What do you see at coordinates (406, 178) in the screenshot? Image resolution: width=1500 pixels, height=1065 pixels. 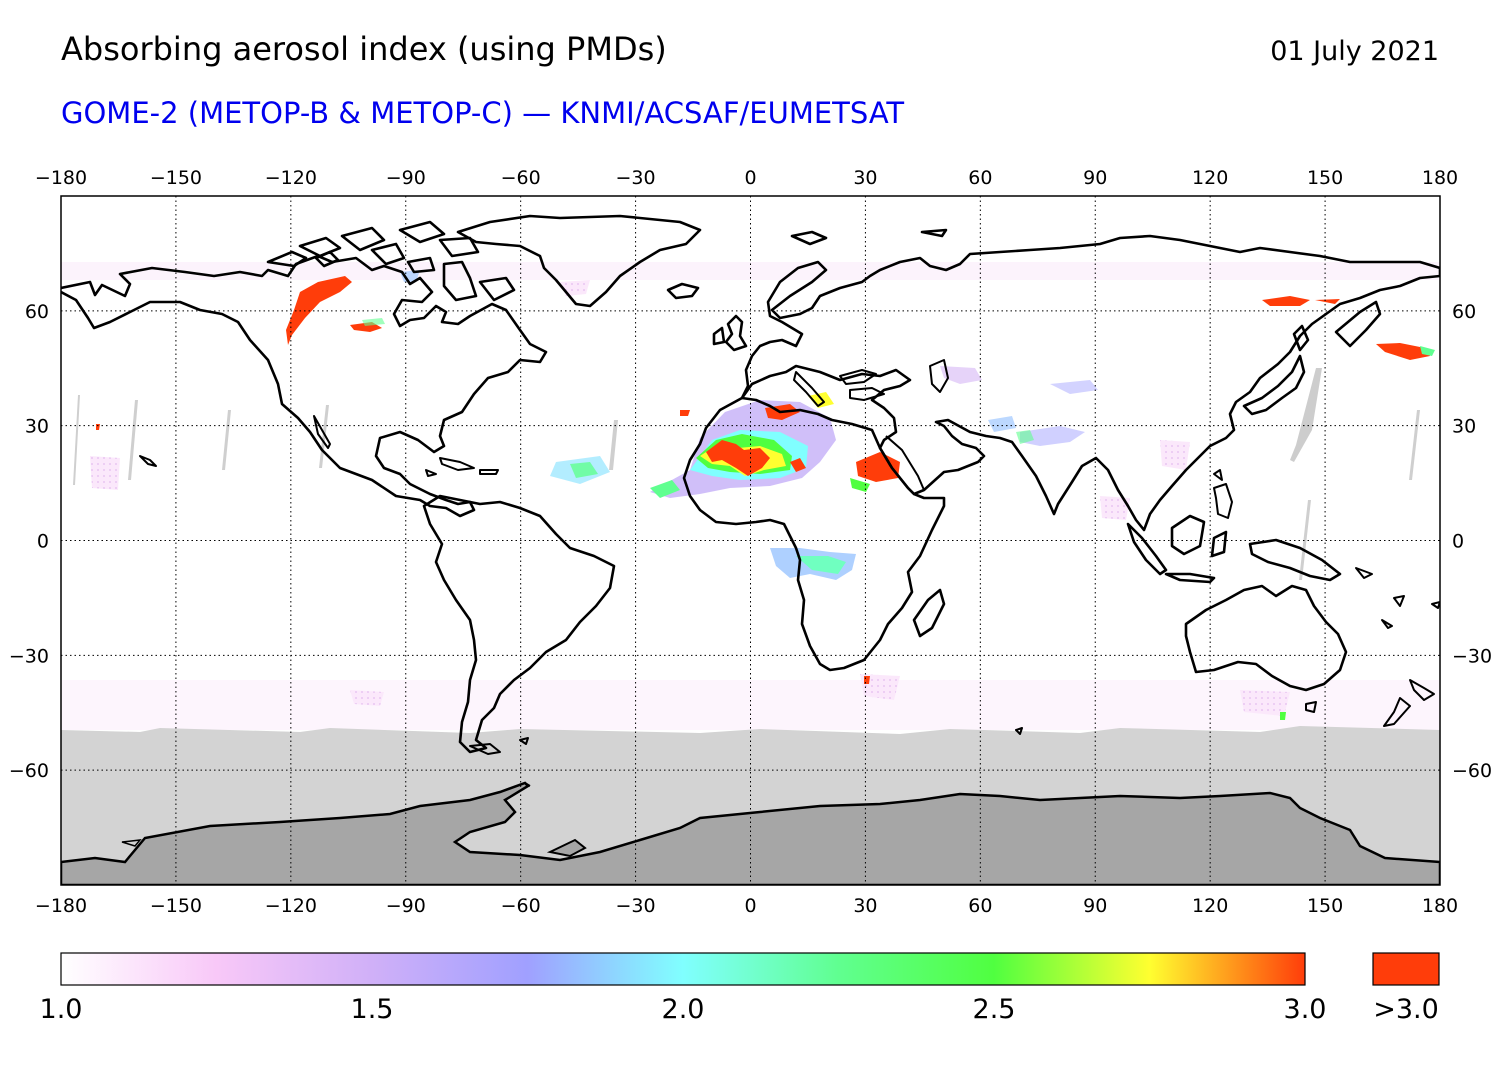 I see `lon-tick-label-top: −90` at bounding box center [406, 178].